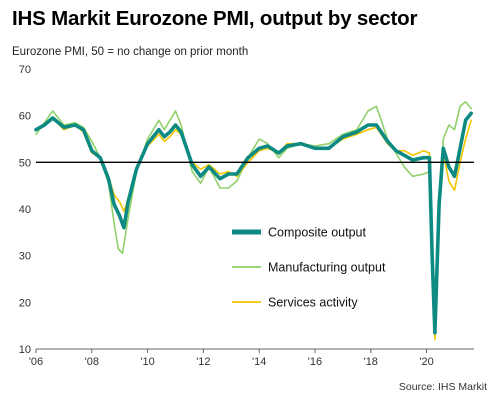  I want to click on x-tick-label: '10, so click(147, 362).